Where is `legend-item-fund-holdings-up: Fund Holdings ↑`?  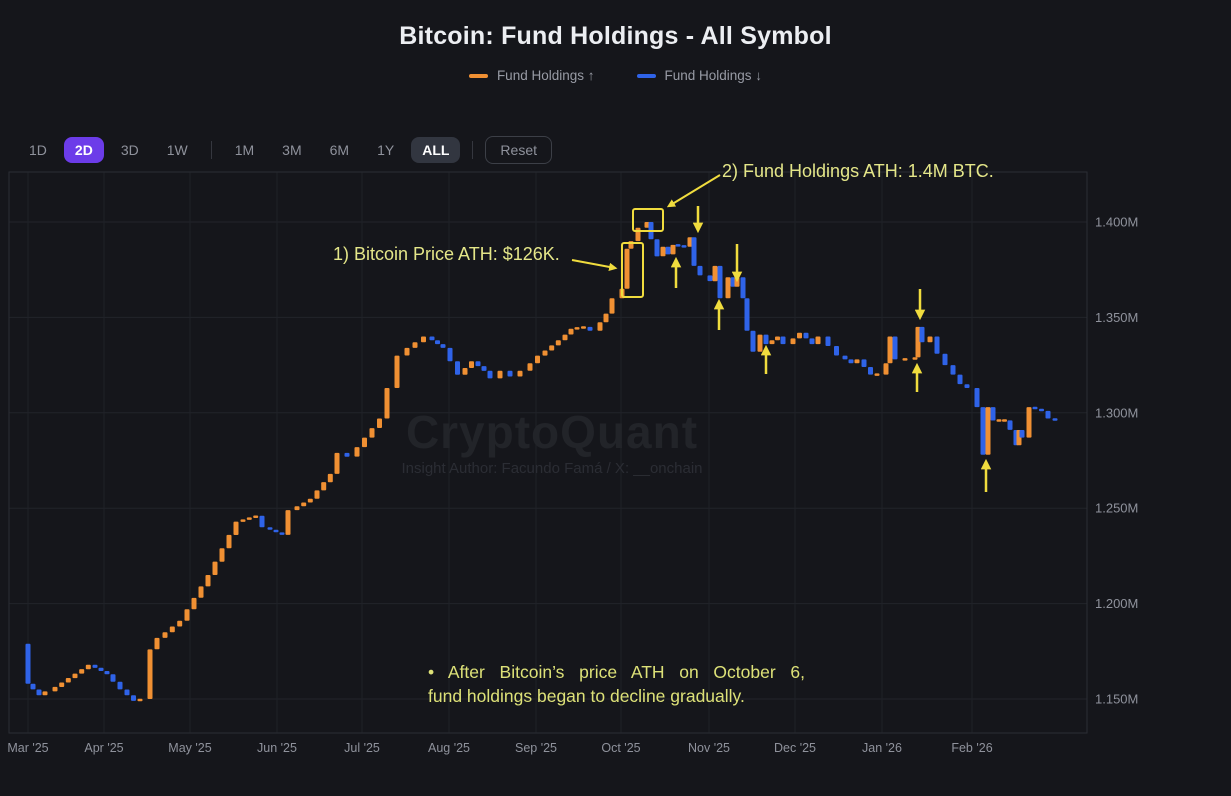
legend-item-fund-holdings-up: Fund Holdings ↑ is located at coordinates (531, 75).